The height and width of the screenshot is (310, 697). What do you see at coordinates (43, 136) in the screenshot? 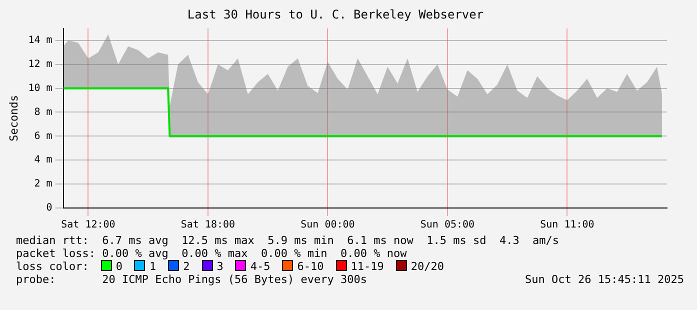
I see `y-tick-label: 6 m` at bounding box center [43, 136].